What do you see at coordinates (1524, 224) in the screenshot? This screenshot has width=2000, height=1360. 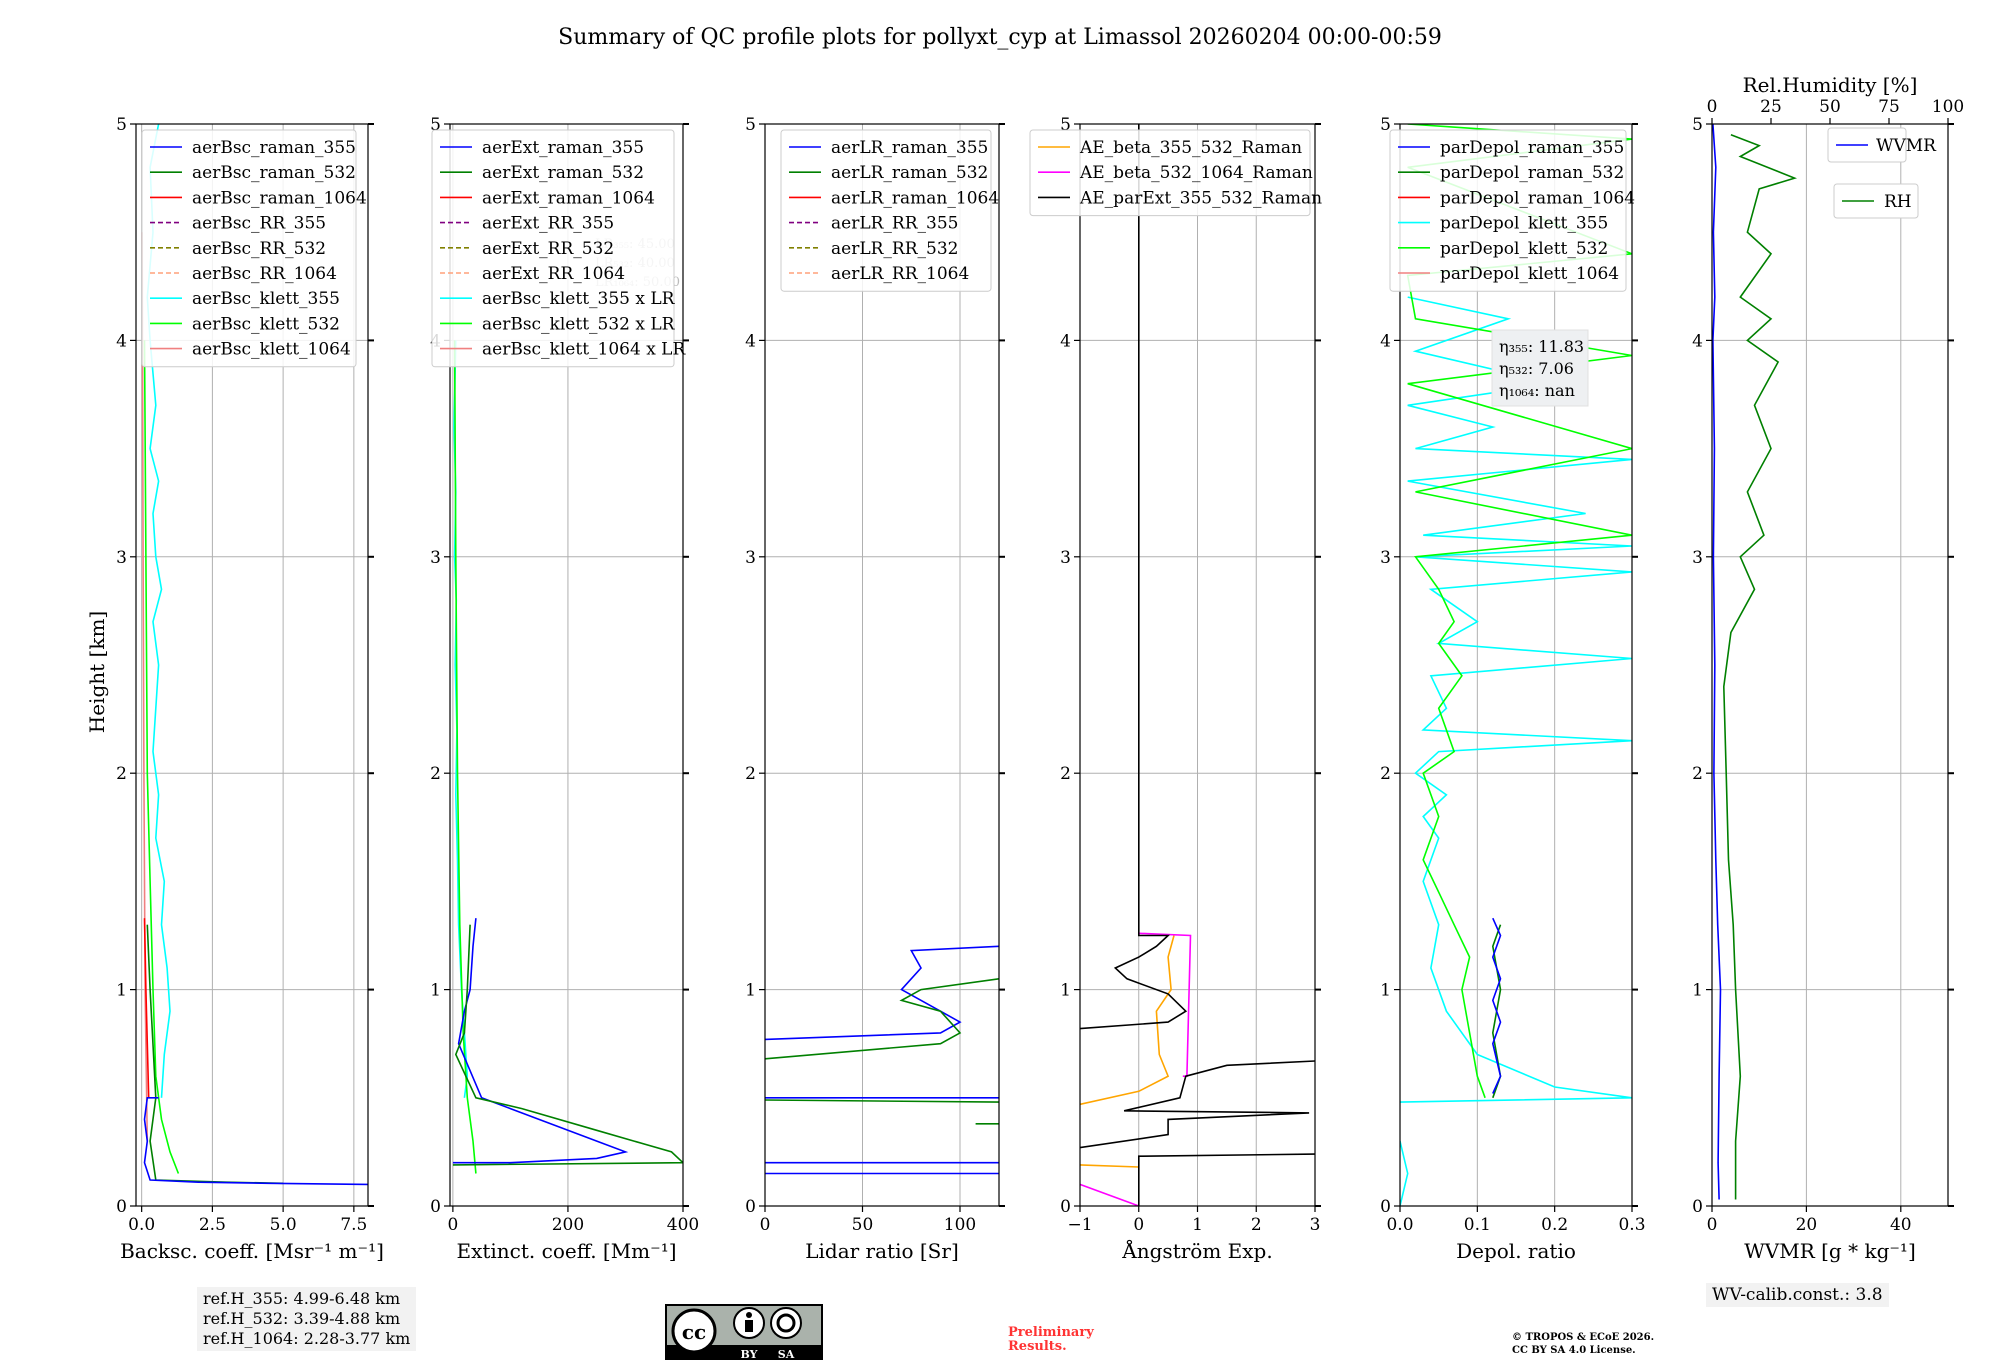 I see `legend-entry: parDepol_klett_355` at bounding box center [1524, 224].